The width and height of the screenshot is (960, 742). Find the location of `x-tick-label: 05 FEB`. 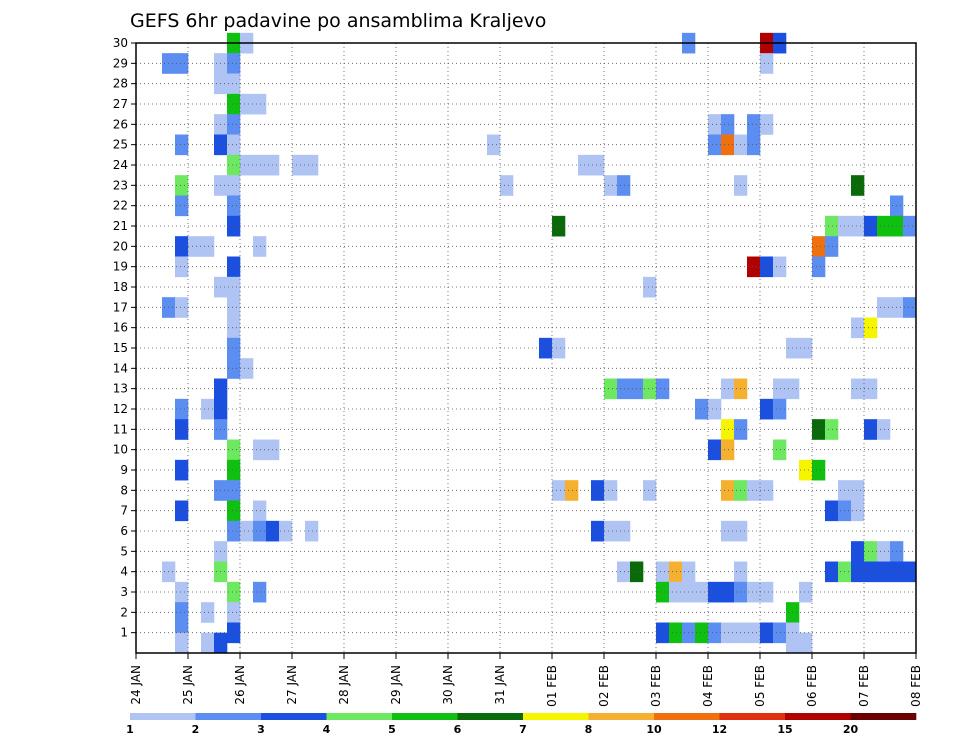

x-tick-label: 05 FEB is located at coordinates (760, 686).